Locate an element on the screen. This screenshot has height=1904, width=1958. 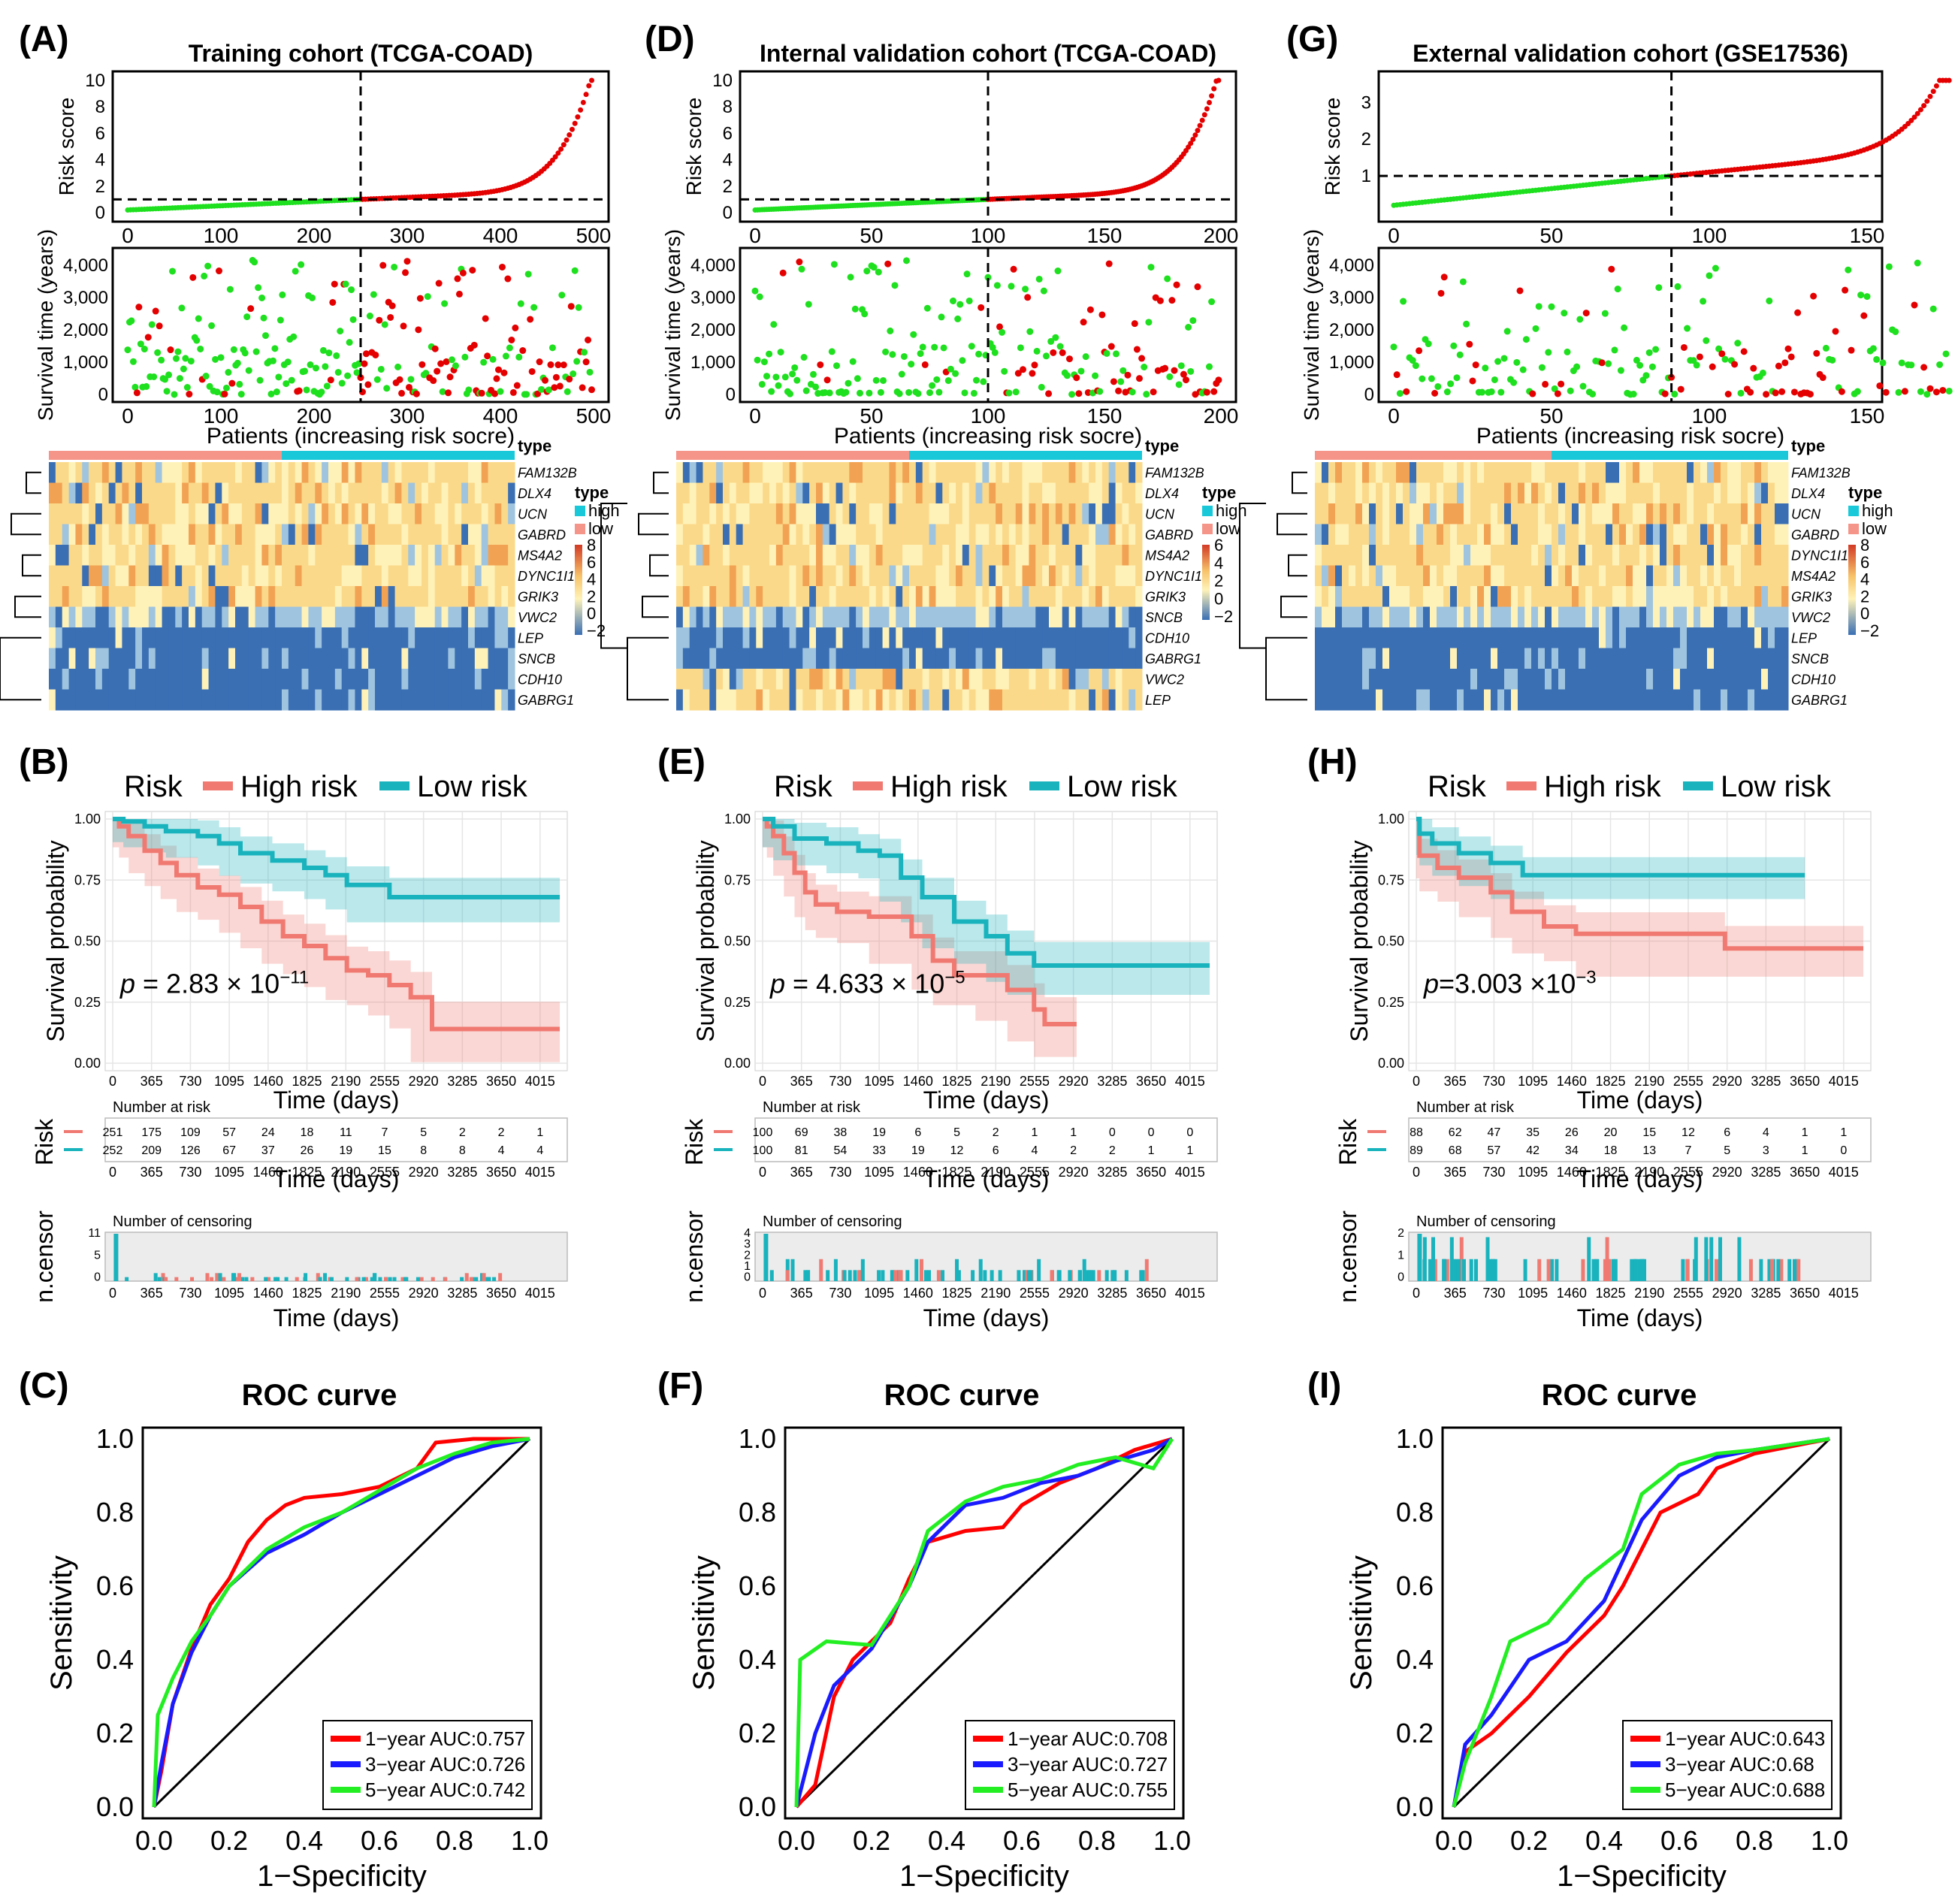
survtime-tick: 0 is located at coordinates (103, 395).